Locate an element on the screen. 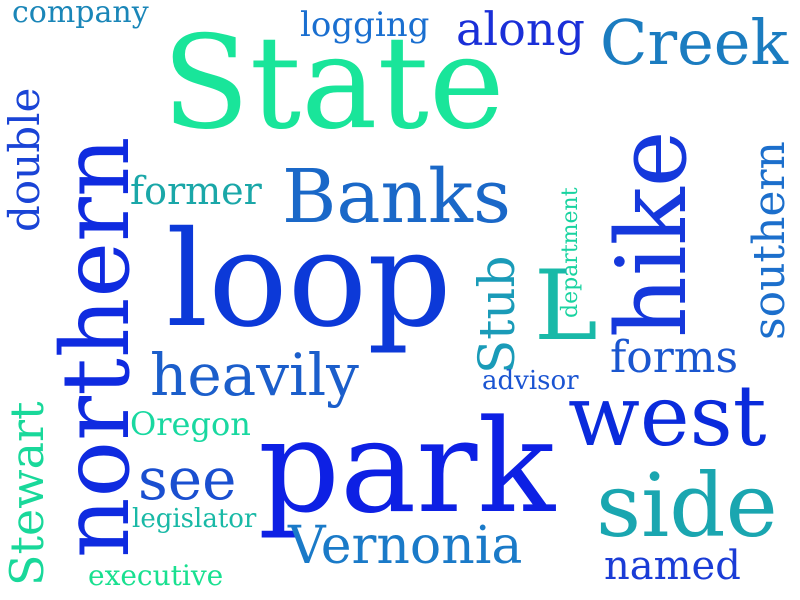  word-named: named is located at coordinates (672, 566).